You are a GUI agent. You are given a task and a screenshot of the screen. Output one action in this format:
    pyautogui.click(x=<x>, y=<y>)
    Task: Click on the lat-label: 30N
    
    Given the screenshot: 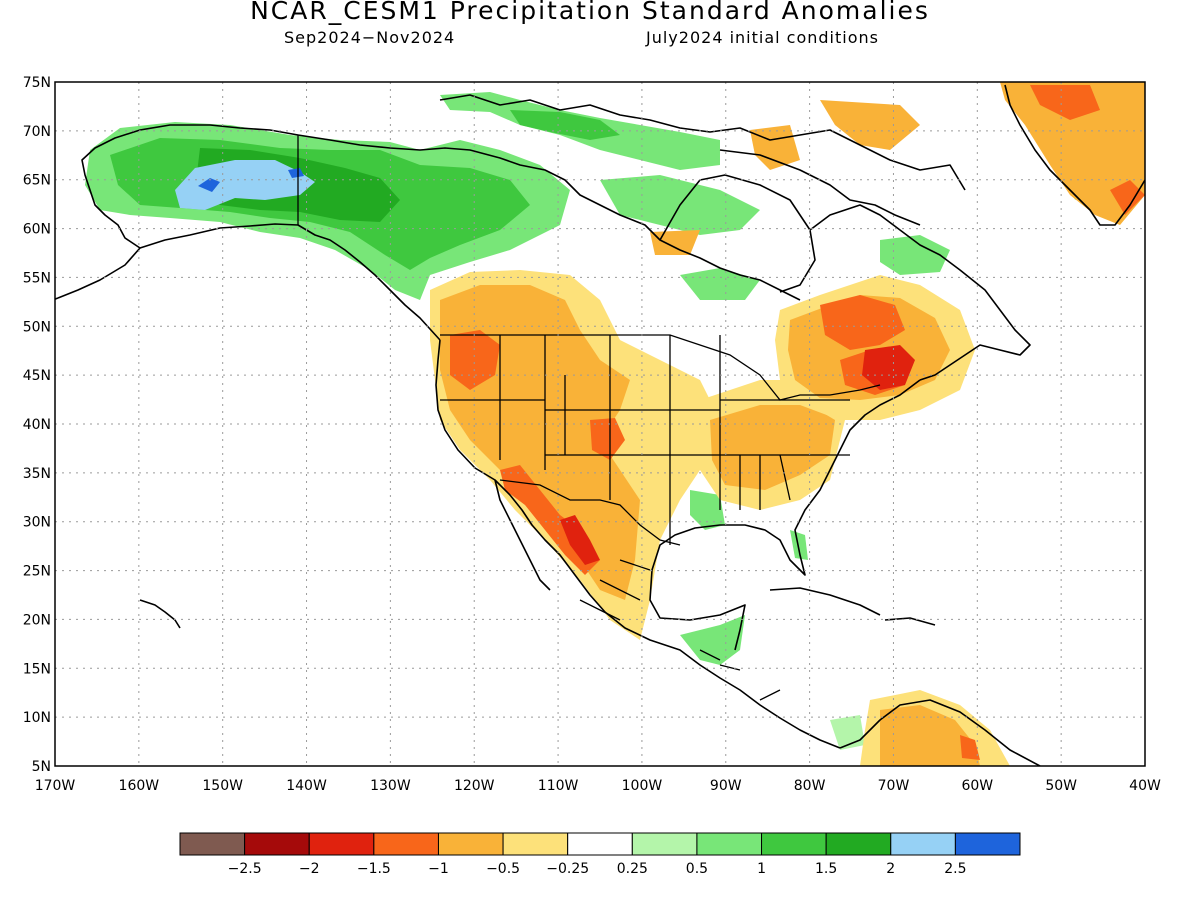 What is the action you would take?
    pyautogui.click(x=37, y=523)
    